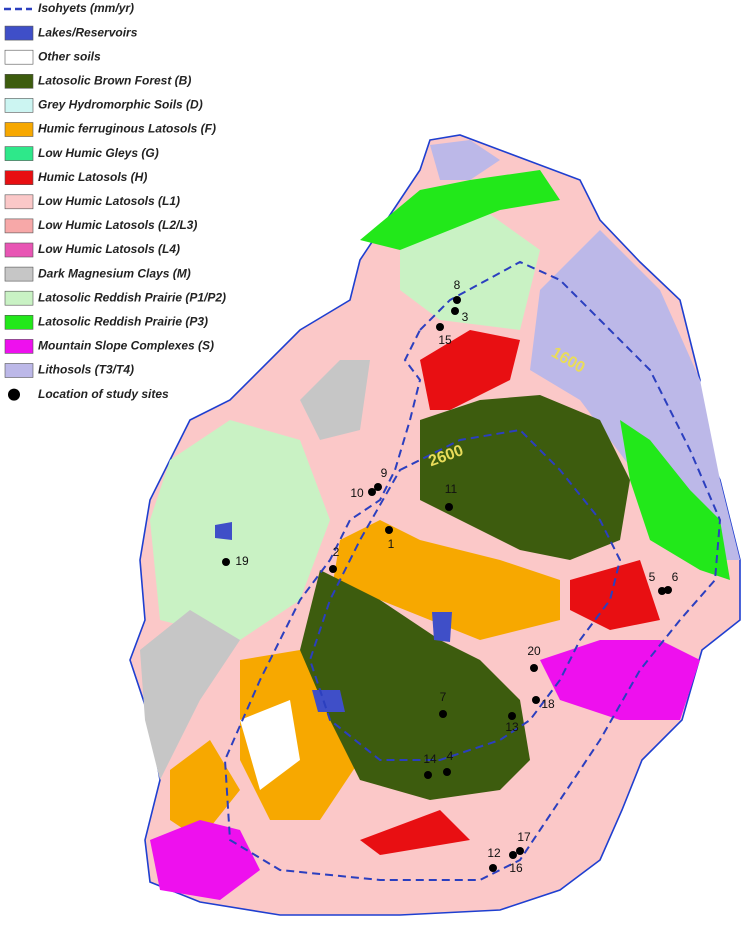 Image resolution: width=746 pixels, height=926 pixels. What do you see at coordinates (205, 790) in the screenshot?
I see `ferruginous-w` at bounding box center [205, 790].